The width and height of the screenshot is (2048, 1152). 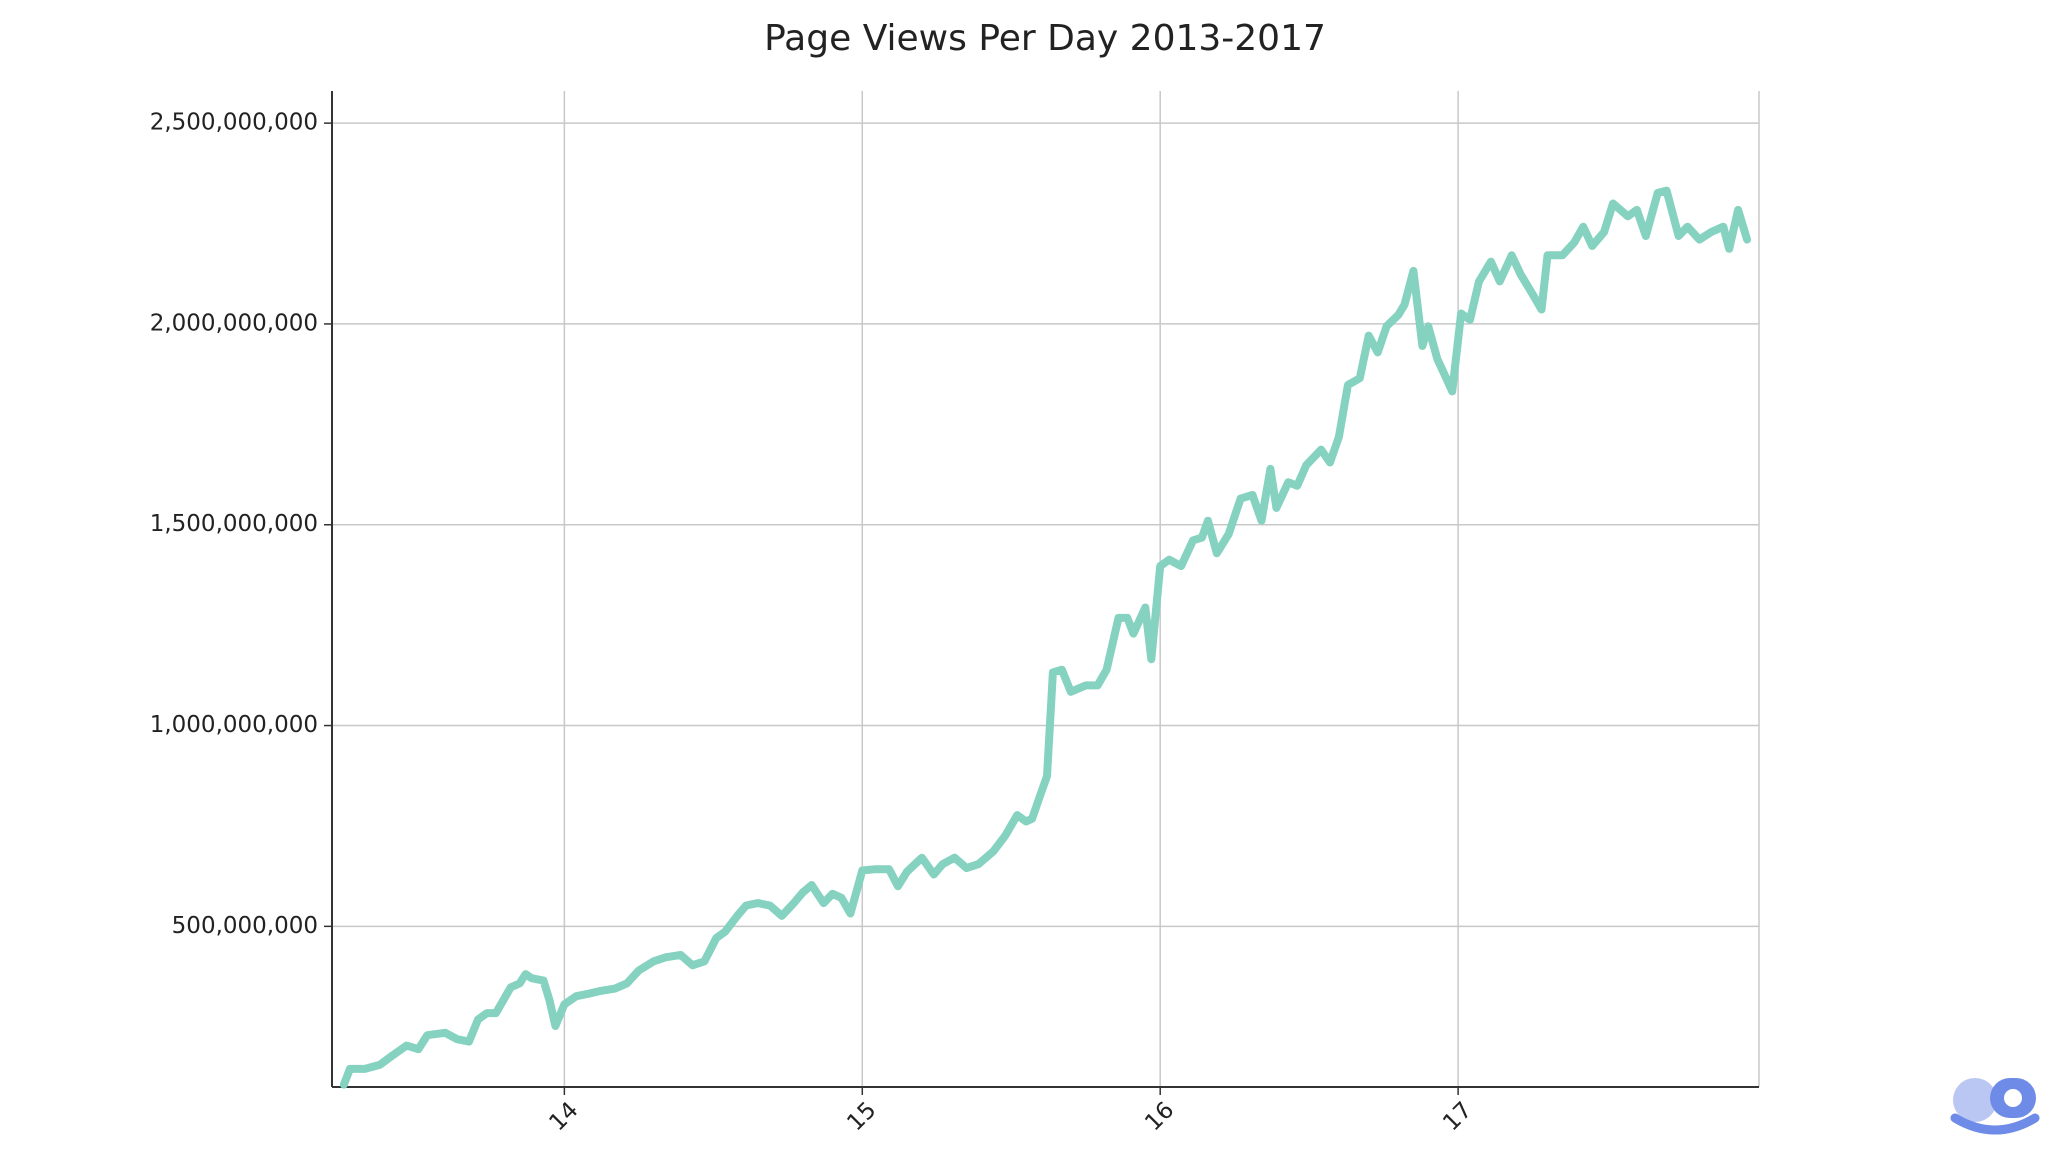 I want to click on y-tick-label: 1,000,000,000, so click(x=234, y=725).